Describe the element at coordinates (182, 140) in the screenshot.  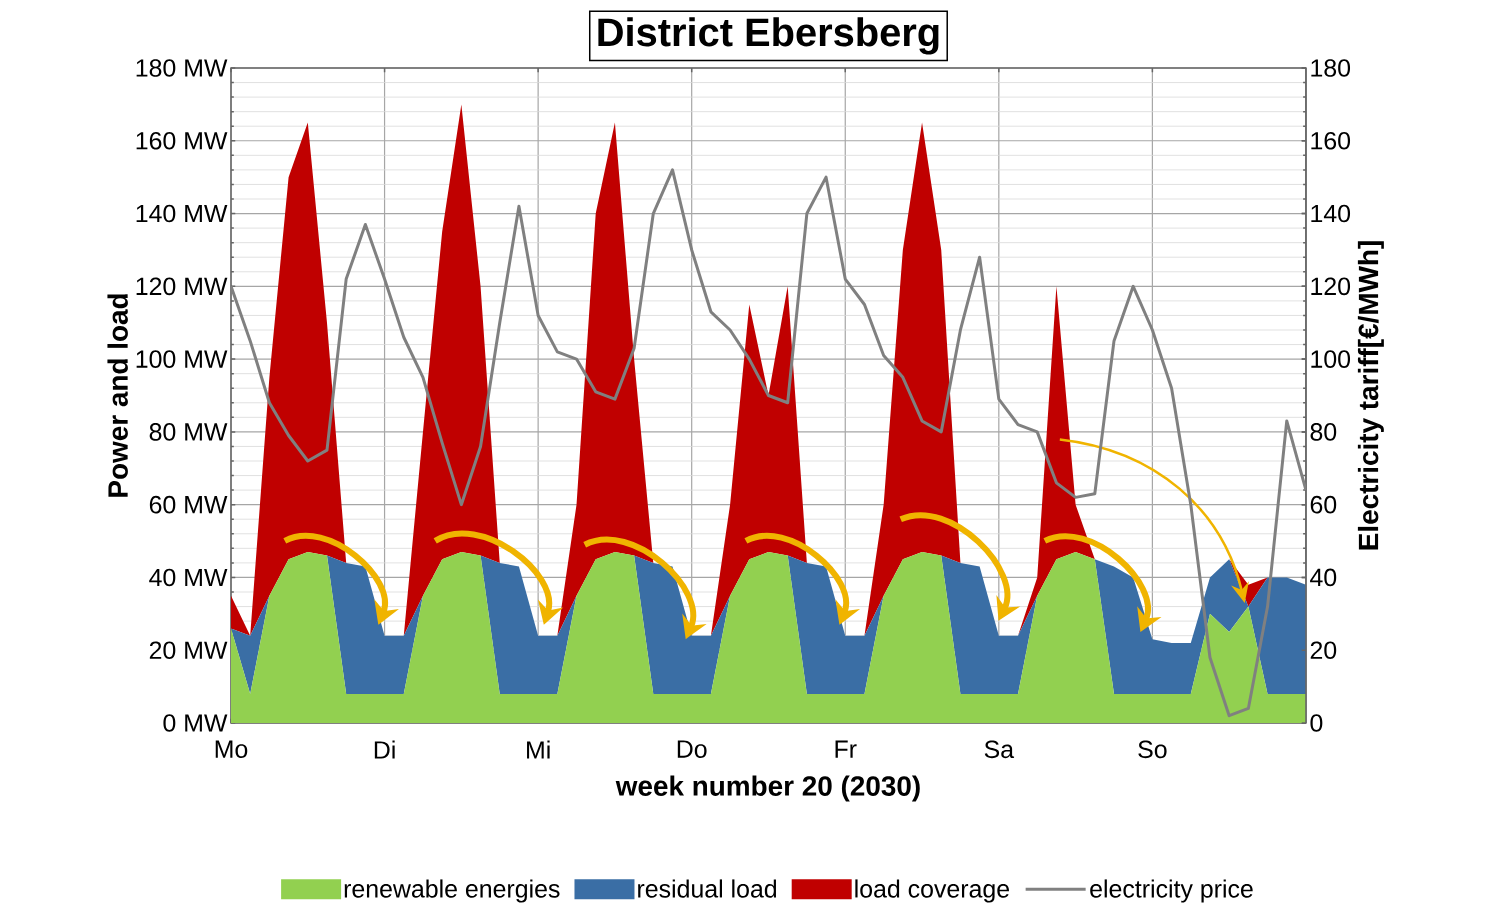
I see `y-tick-label: 160 MW` at that location.